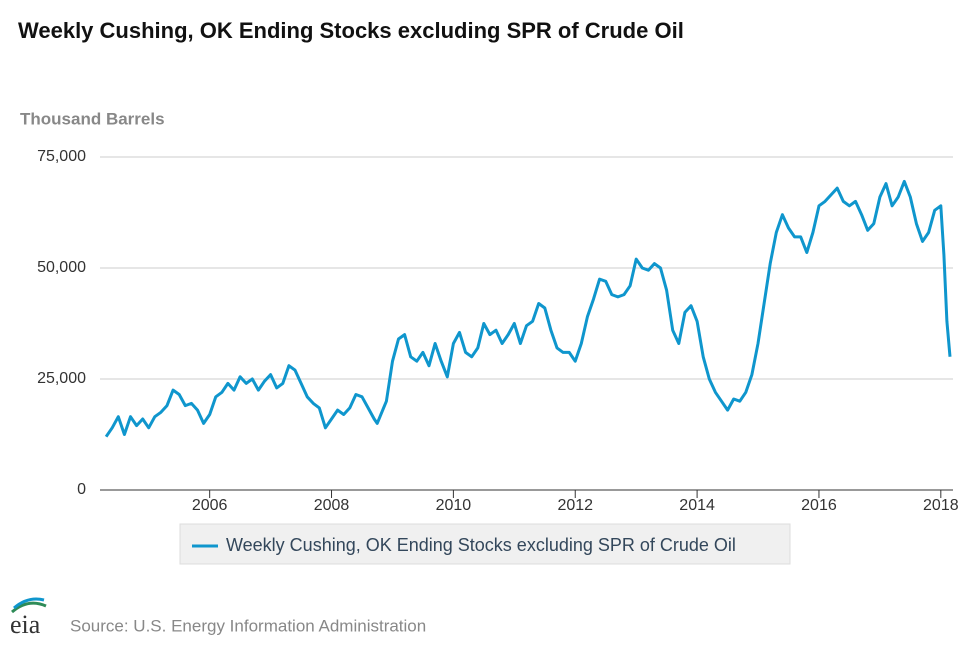 Image resolution: width=970 pixels, height=647 pixels. I want to click on y-tick-label: 0, so click(81, 489).